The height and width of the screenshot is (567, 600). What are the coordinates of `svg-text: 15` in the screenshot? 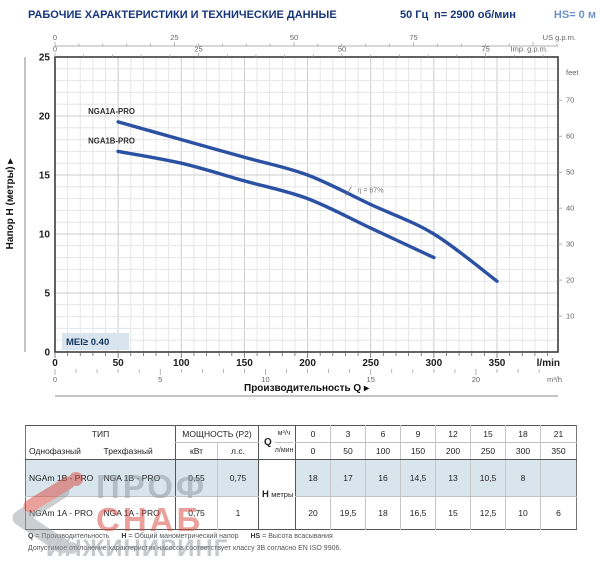 It's located at (45, 176).